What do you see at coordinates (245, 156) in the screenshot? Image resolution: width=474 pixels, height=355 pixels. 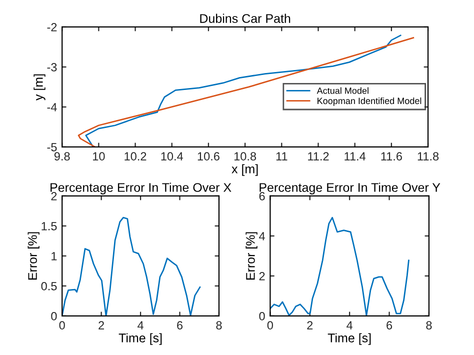 I see `x-tick-label: 10.8` at bounding box center [245, 156].